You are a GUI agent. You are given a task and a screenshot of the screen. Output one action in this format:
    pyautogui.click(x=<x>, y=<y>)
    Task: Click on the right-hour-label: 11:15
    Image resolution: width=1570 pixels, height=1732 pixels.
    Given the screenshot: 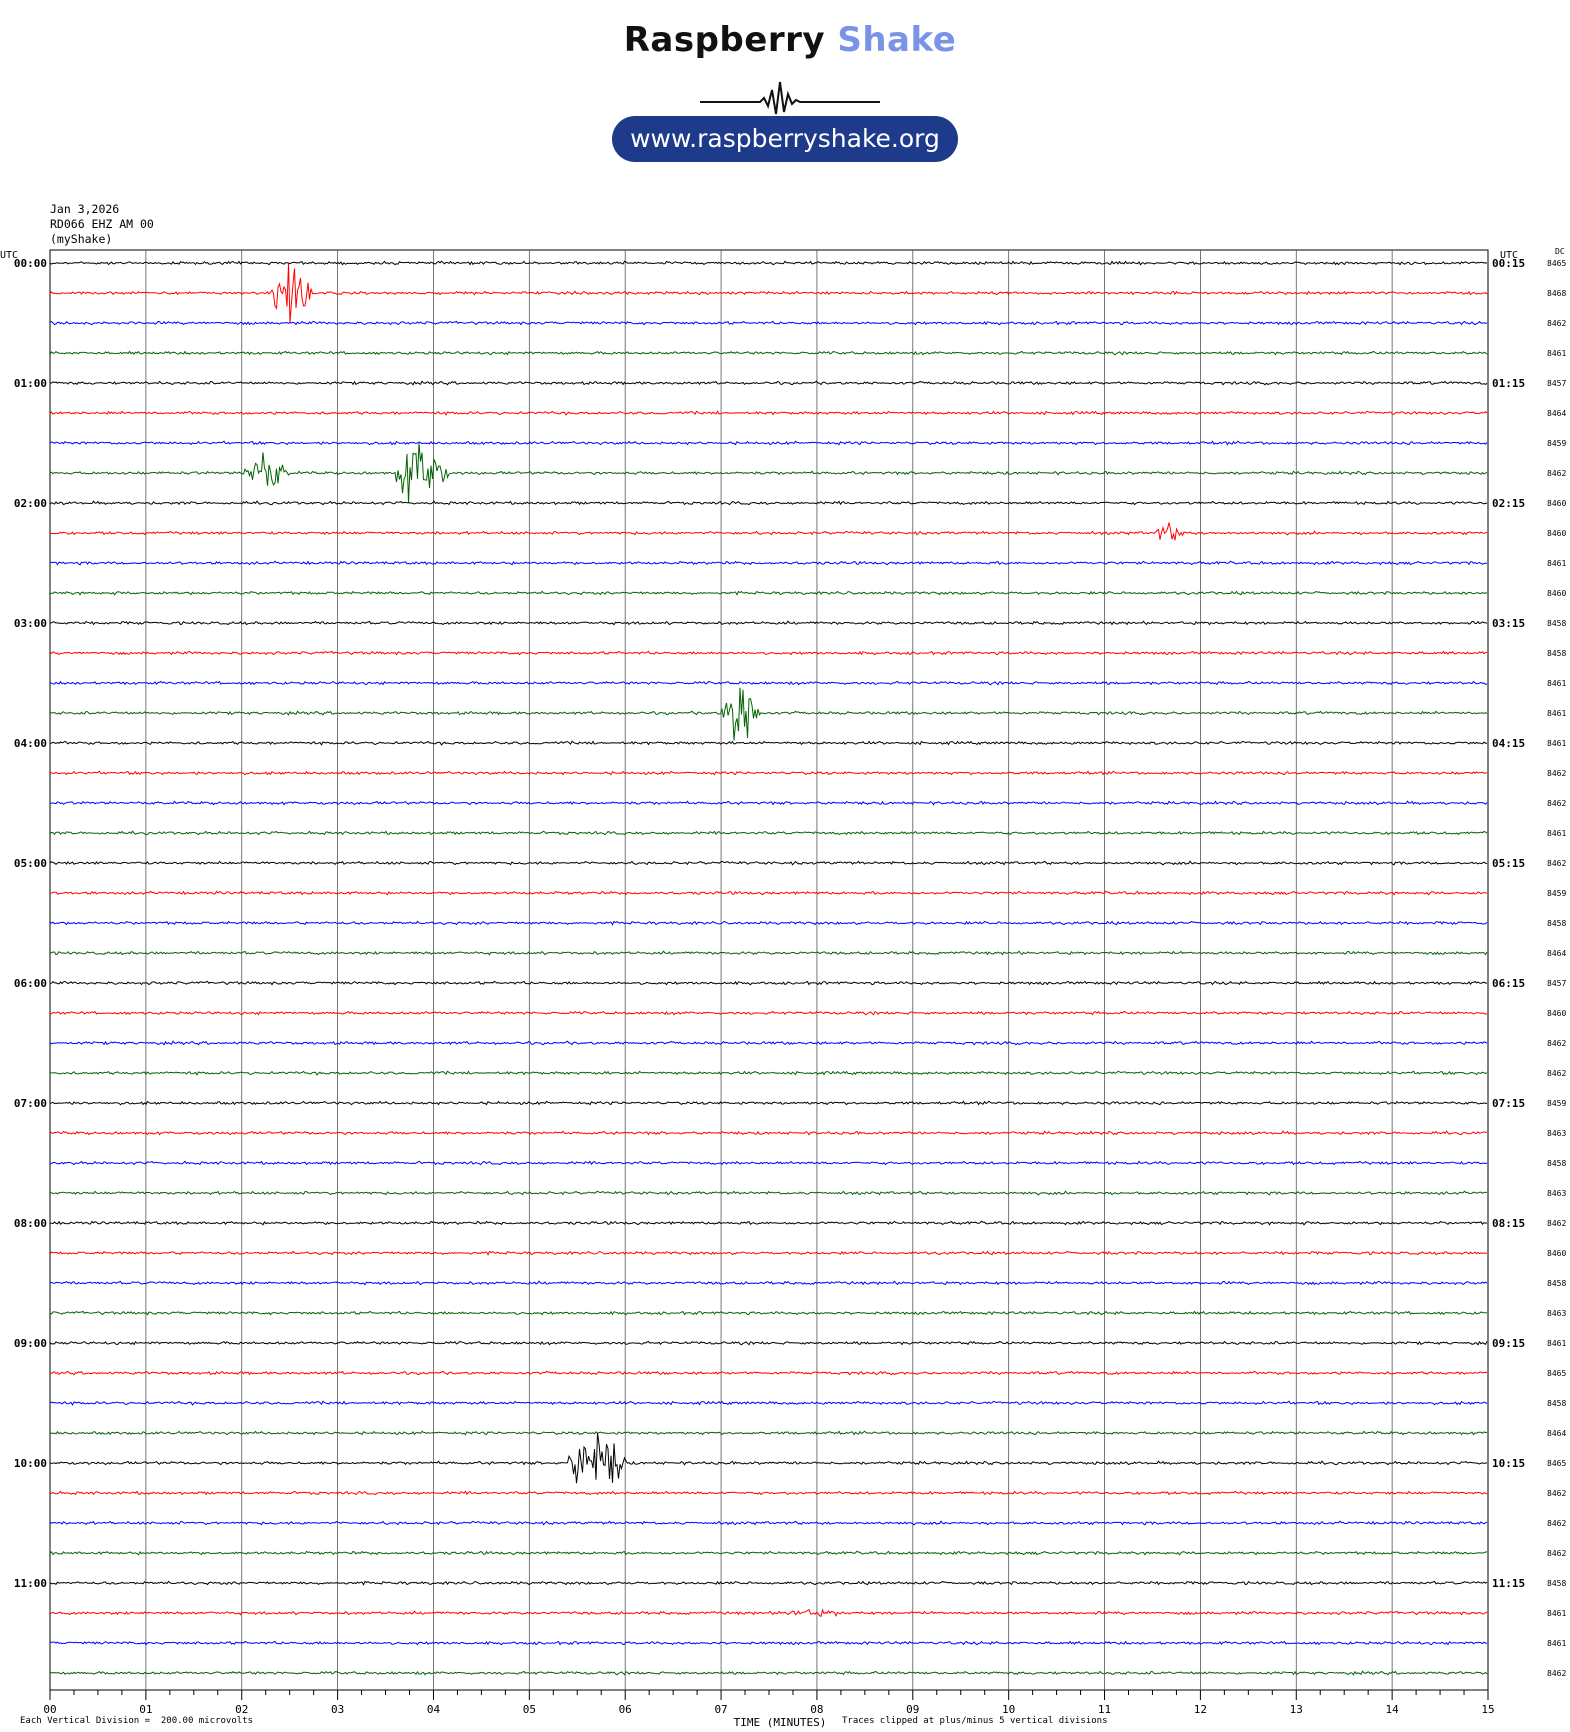 What is the action you would take?
    pyautogui.click(x=1508, y=1583)
    